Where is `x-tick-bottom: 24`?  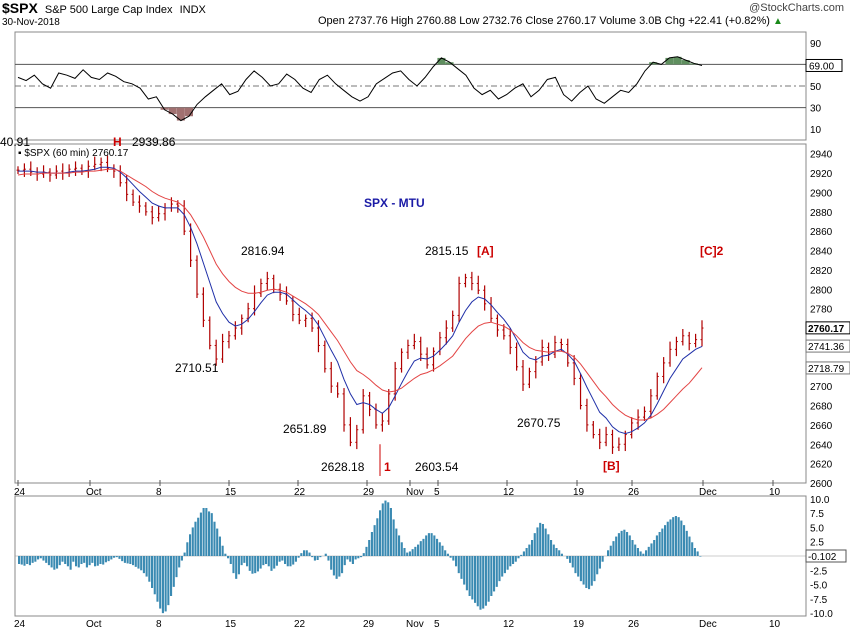 x-tick-bottom: 24 is located at coordinates (20, 624).